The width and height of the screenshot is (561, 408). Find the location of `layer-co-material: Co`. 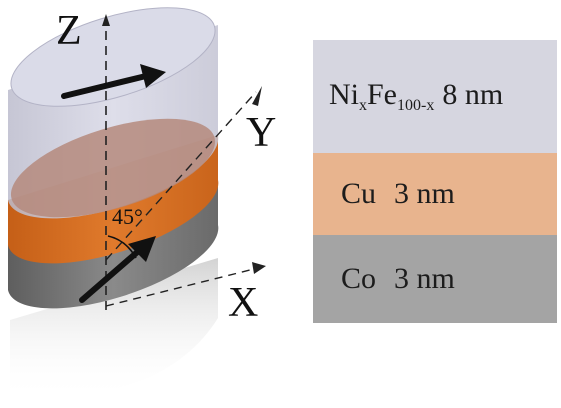

layer-co-material: Co is located at coordinates (359, 278).